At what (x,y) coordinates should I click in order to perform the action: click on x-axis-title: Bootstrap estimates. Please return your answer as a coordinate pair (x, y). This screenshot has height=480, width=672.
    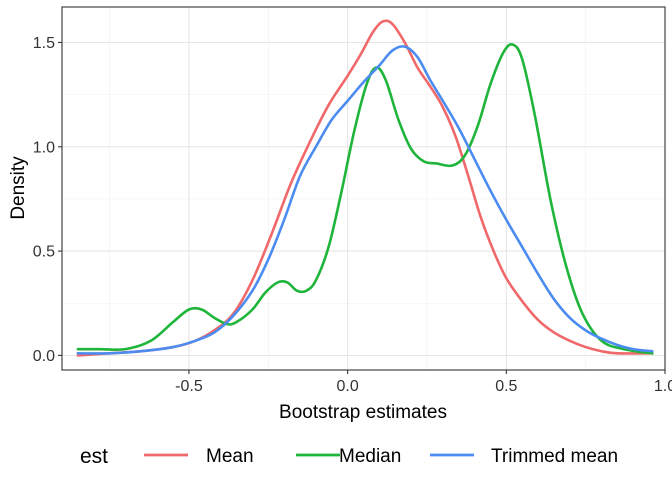
    Looking at the image, I should click on (363, 412).